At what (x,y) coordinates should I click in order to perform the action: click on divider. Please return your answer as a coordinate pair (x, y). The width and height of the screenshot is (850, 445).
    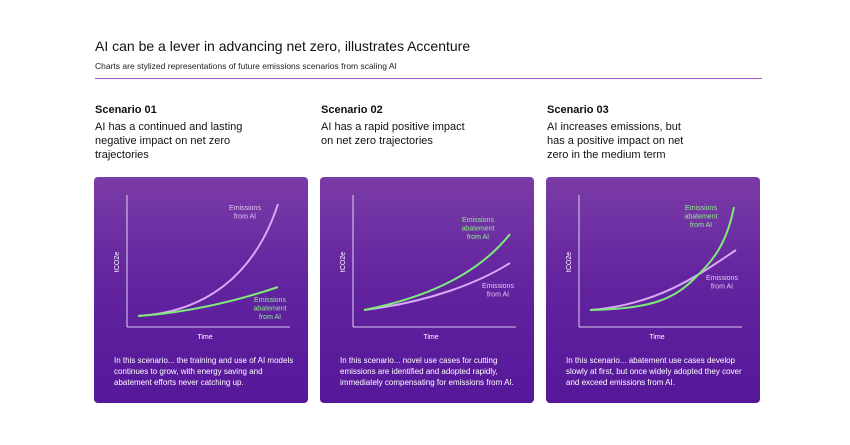
    Looking at the image, I should click on (428, 78).